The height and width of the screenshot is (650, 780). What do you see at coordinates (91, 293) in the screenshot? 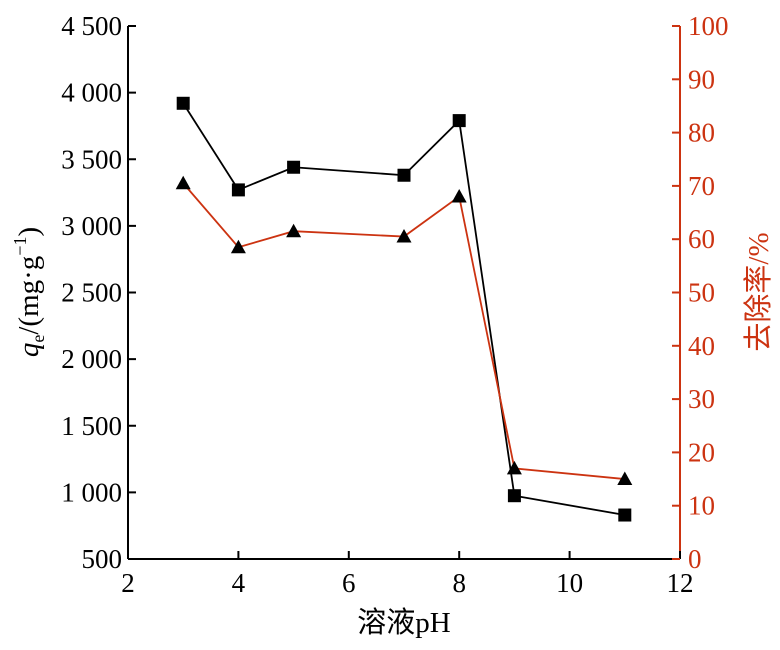
I see `y-left-tick-label: 2 500` at bounding box center [91, 293].